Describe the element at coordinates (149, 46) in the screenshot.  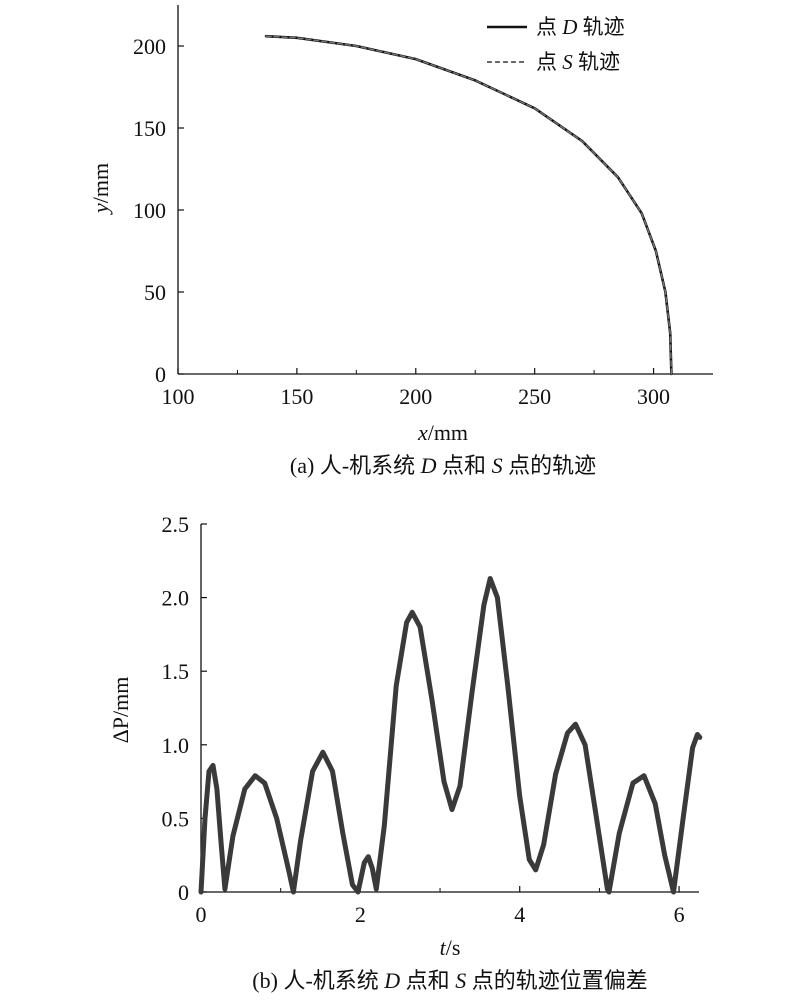
I see `y-tick-label: 200` at that location.